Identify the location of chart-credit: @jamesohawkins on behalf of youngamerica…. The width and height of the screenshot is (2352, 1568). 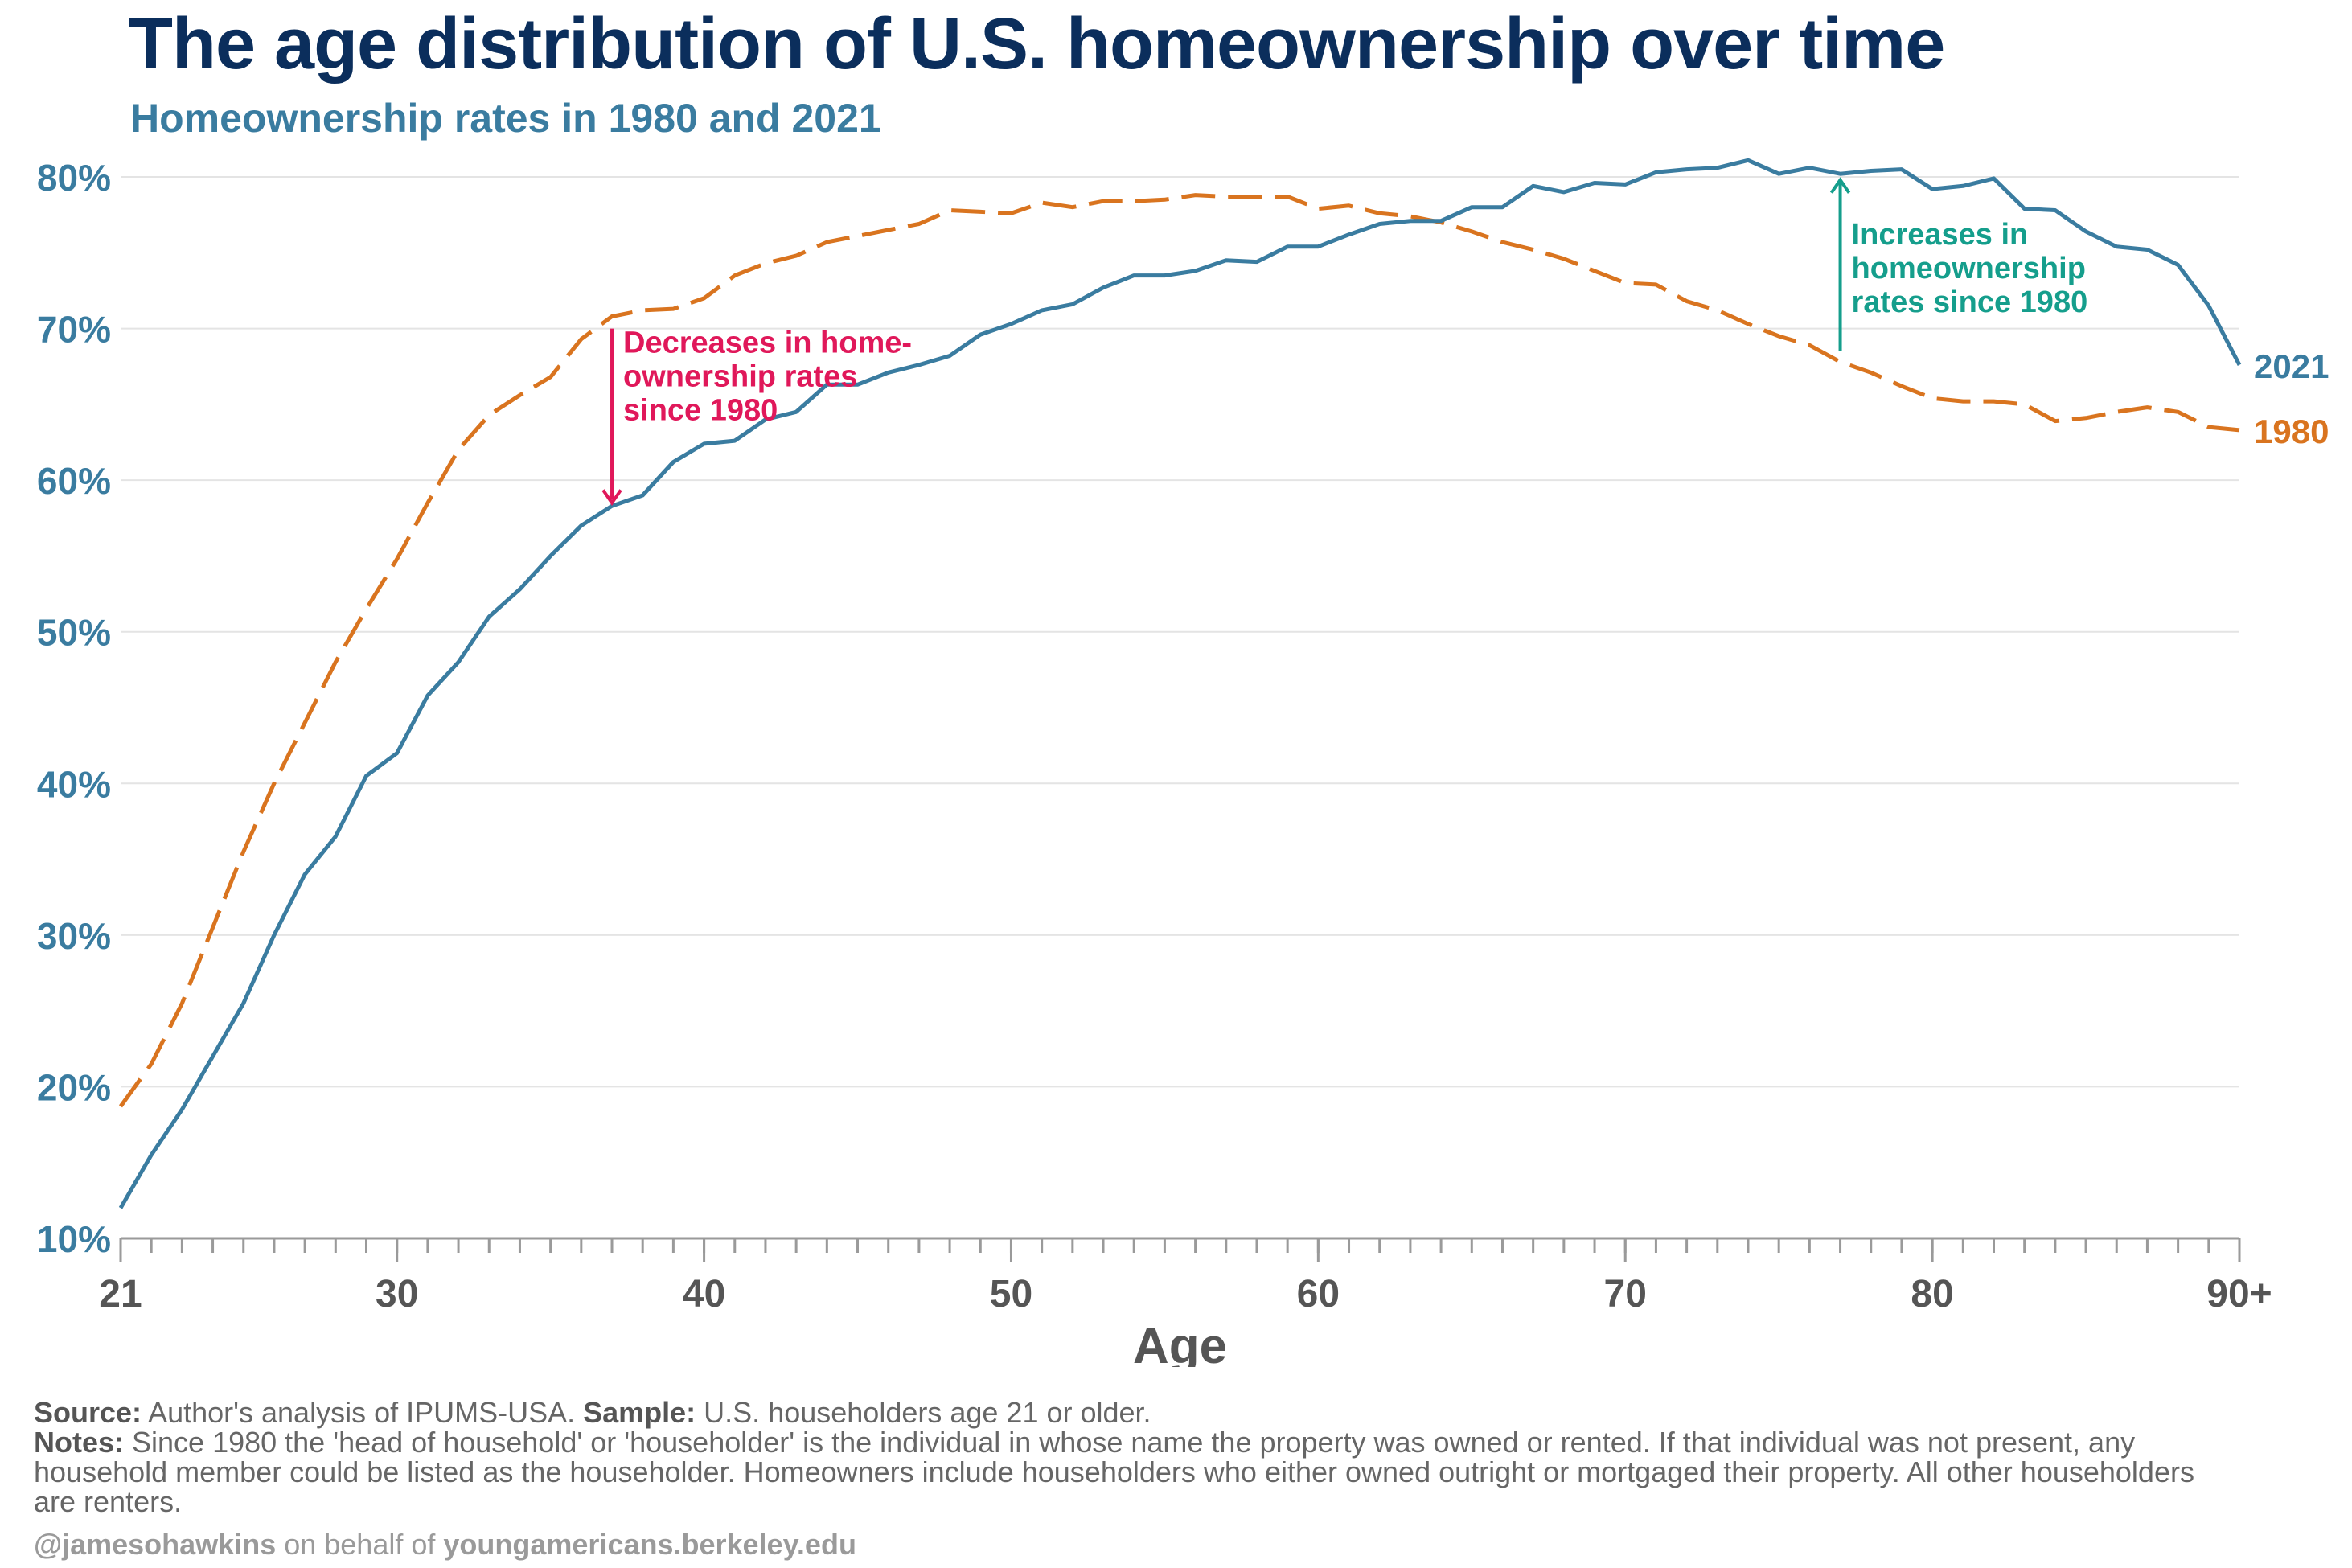
(445, 1545).